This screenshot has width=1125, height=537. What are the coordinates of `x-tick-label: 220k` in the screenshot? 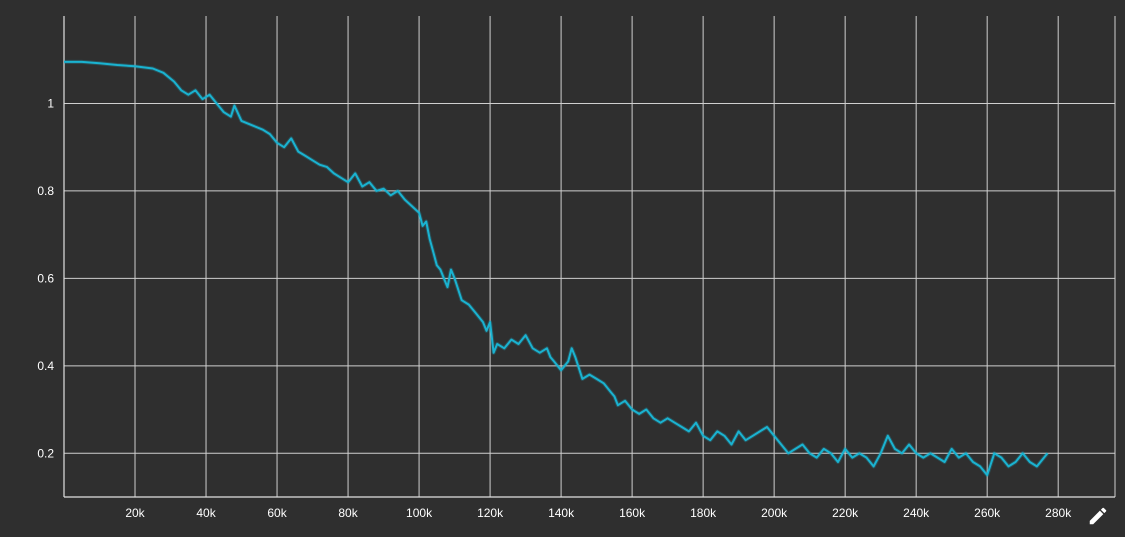 It's located at (845, 513).